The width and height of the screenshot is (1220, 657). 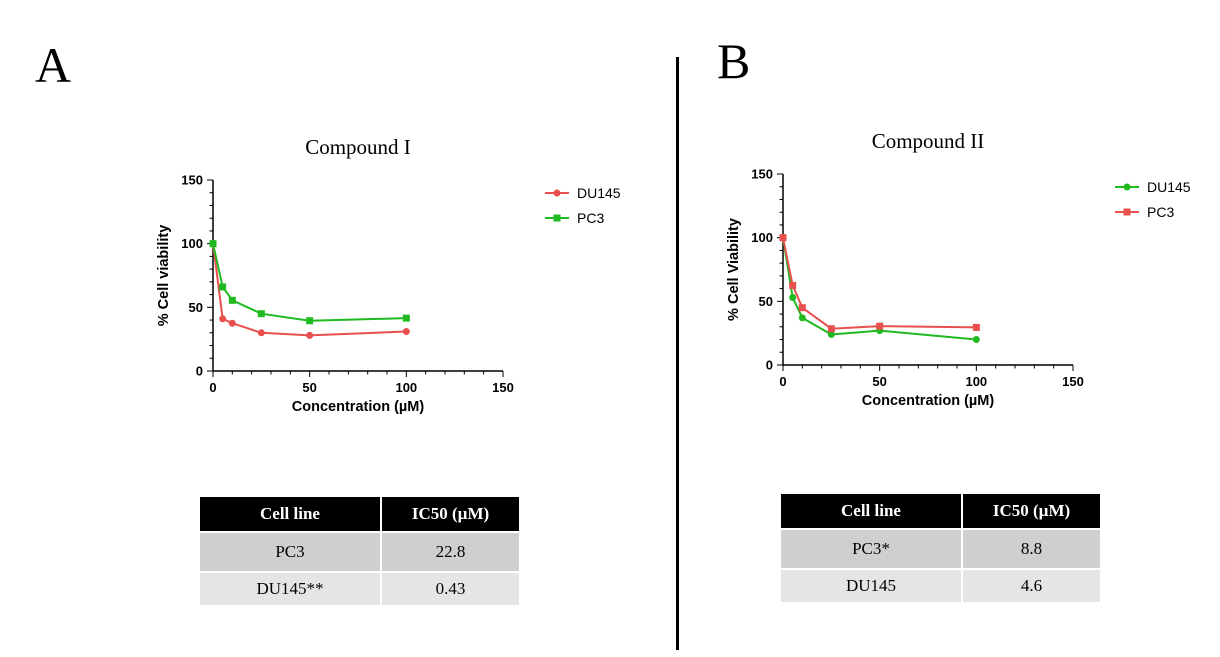 I want to click on table-cell-cell-line: DU145, so click(x=872, y=585).